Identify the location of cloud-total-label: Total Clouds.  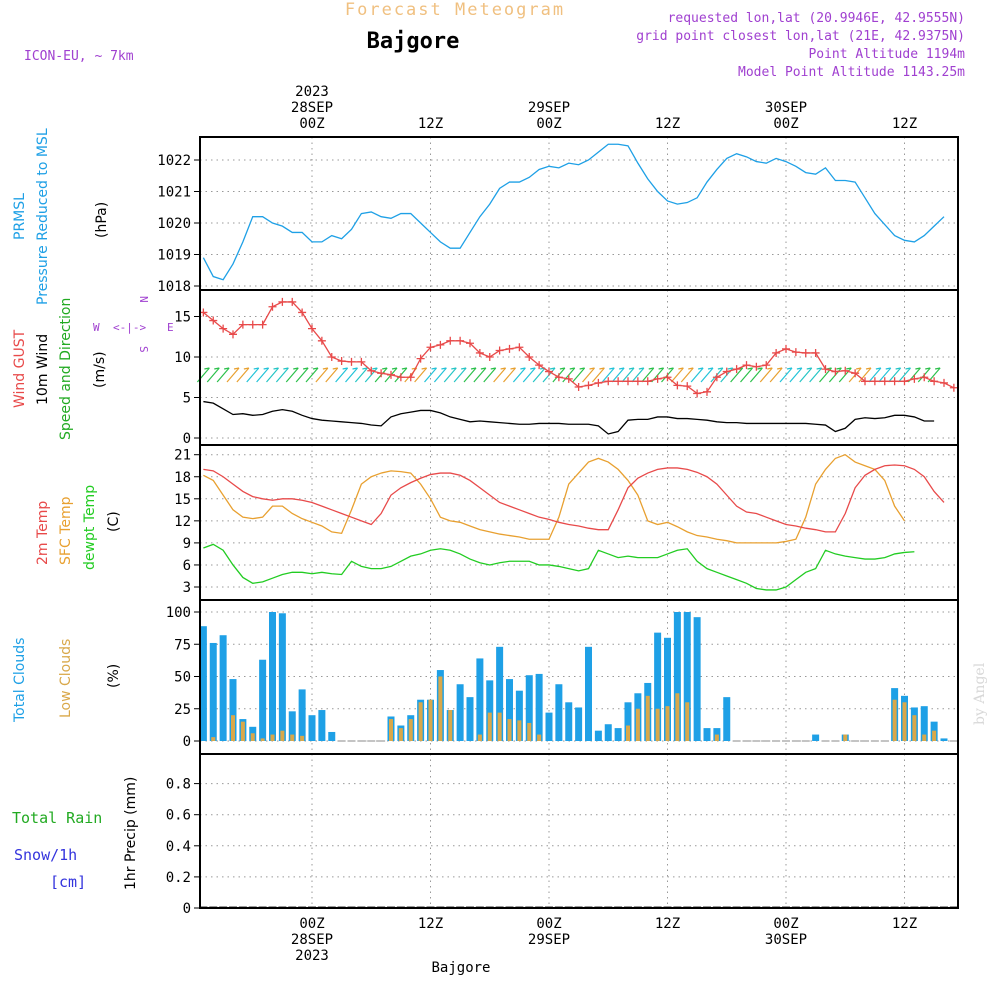
(20, 680).